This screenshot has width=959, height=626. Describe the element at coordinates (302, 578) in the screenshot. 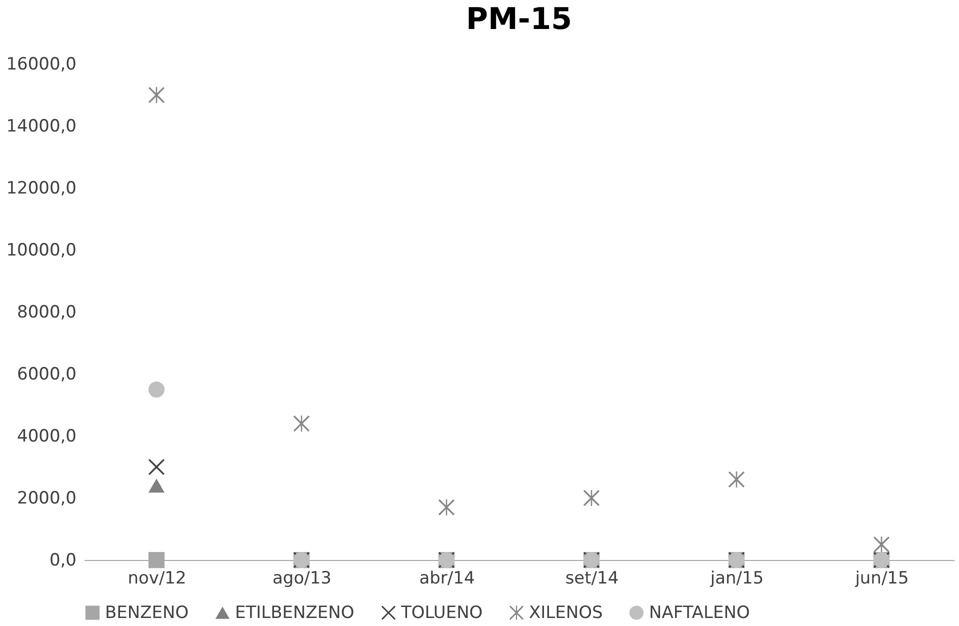

I see `x-tick-label: ago/13` at that location.